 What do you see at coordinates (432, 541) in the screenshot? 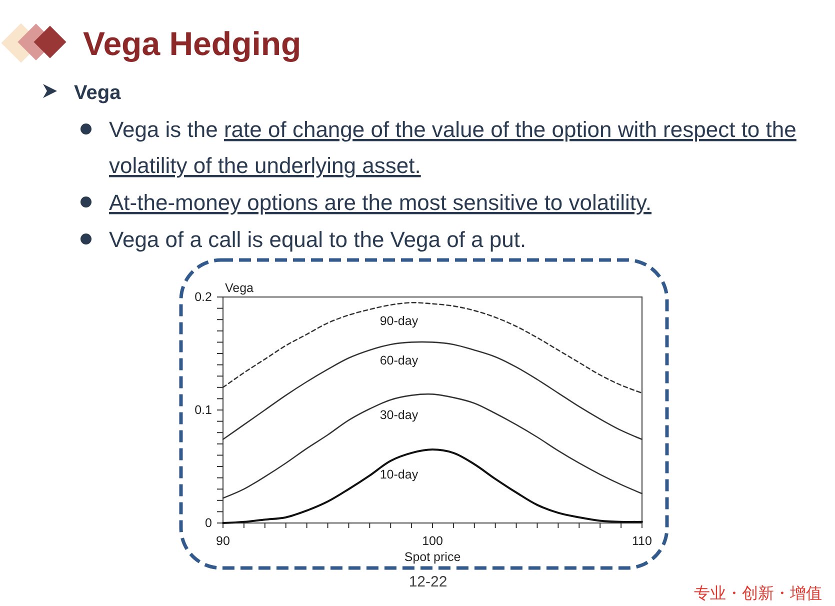
I see `x-tick-label: 100` at bounding box center [432, 541].